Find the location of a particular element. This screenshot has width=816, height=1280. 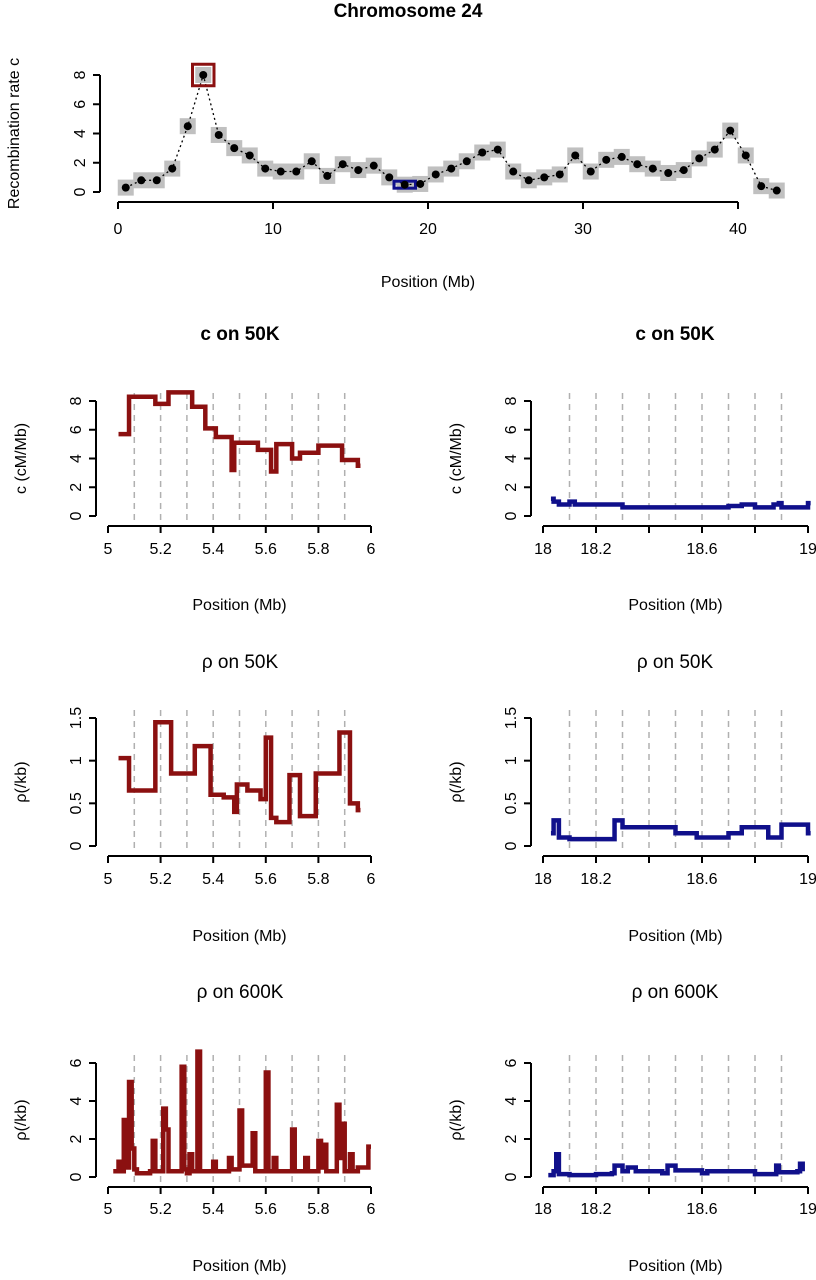

y-axis-label: Recombination rate c is located at coordinates (14, 133).